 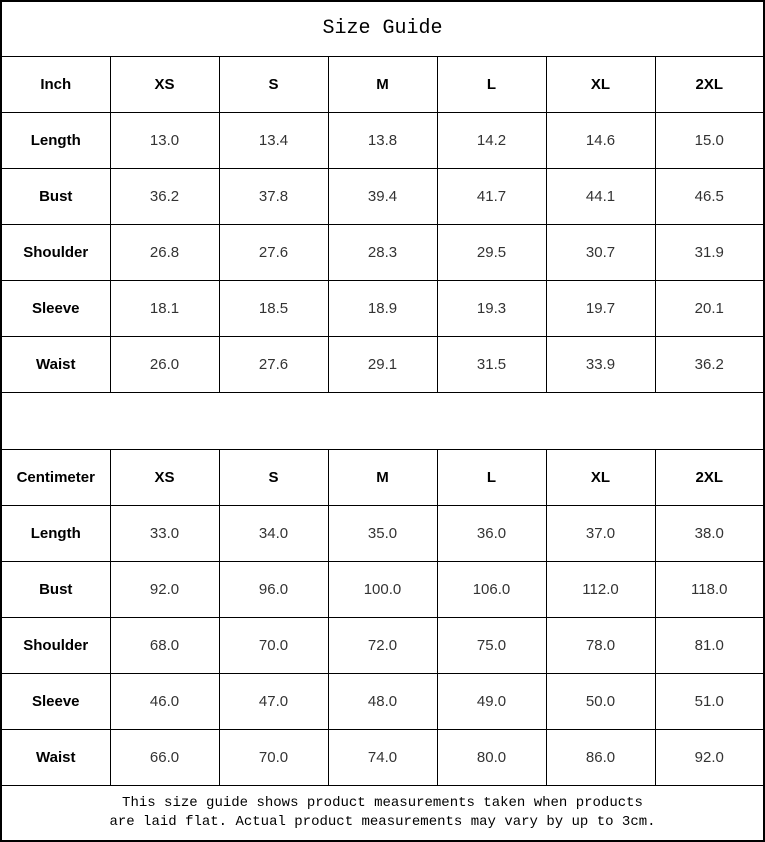 What do you see at coordinates (164, 701) in the screenshot?
I see `measurement-value: 46.0` at bounding box center [164, 701].